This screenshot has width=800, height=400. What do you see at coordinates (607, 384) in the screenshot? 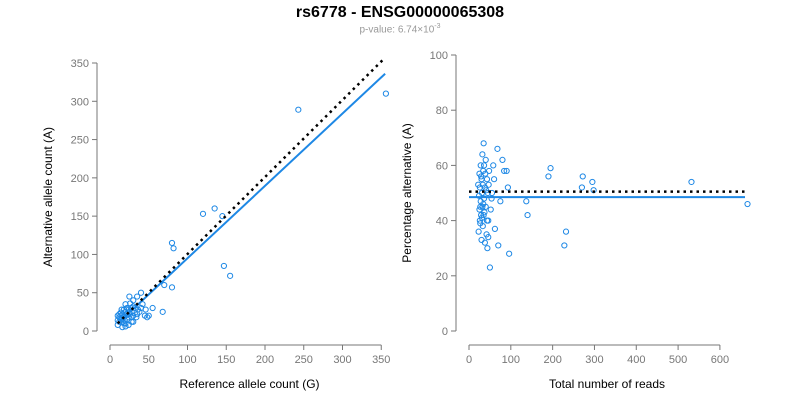
I see `right-x-axis-label: Total number of reads` at bounding box center [607, 384].